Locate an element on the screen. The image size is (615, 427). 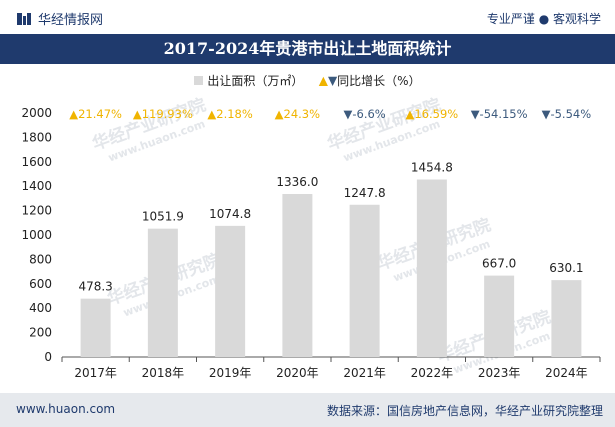
bar-value-label: 667.0 is located at coordinates (499, 264).